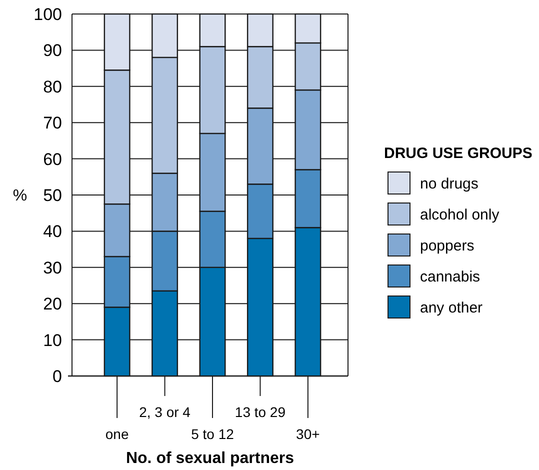 The width and height of the screenshot is (539, 470). I want to click on y-tick-label: 10, so click(52, 340).